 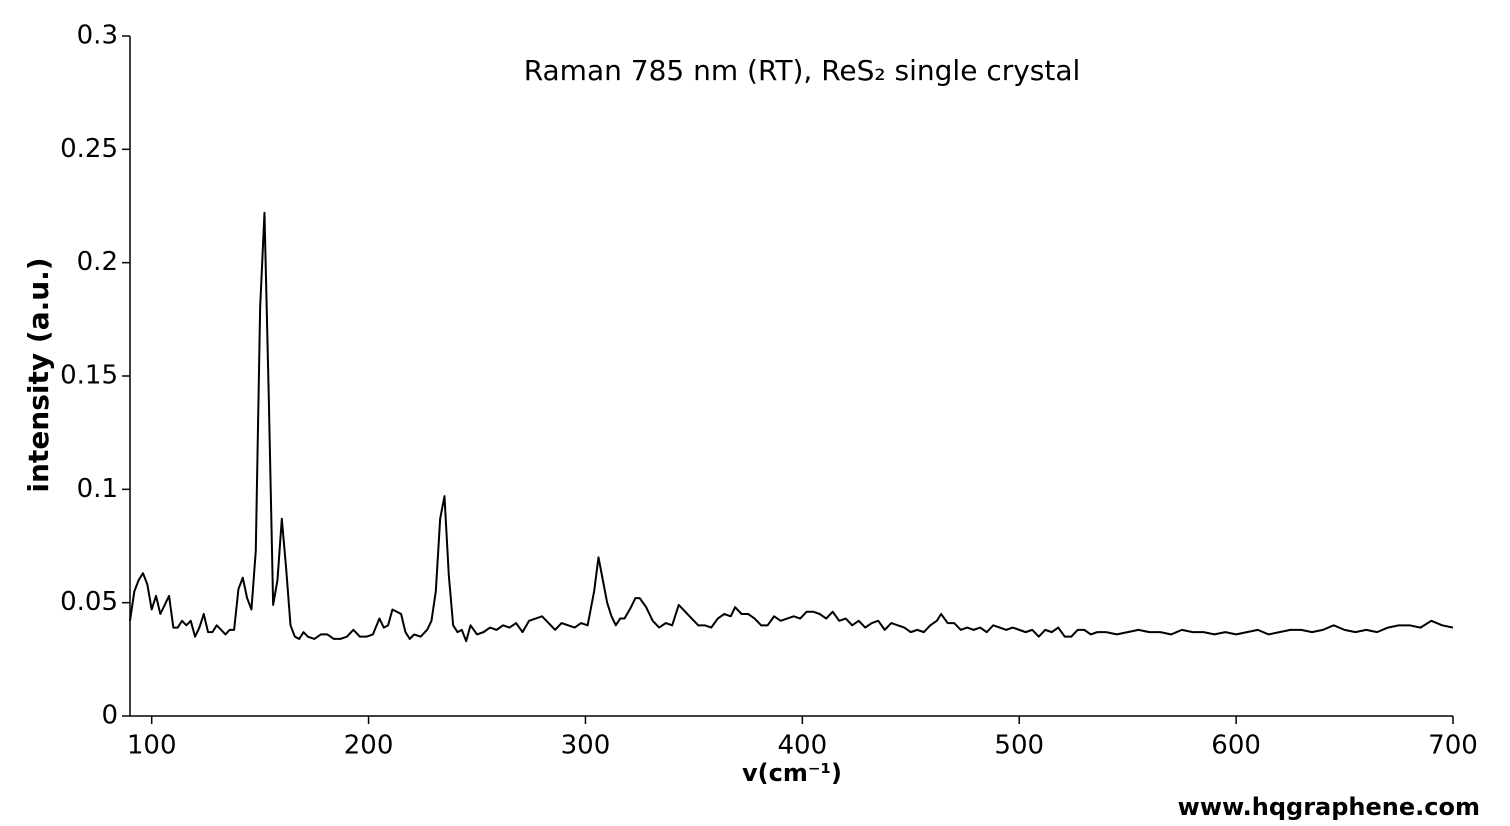 What do you see at coordinates (586, 746) in the screenshot?
I see `x-tick-label: 300` at bounding box center [586, 746].